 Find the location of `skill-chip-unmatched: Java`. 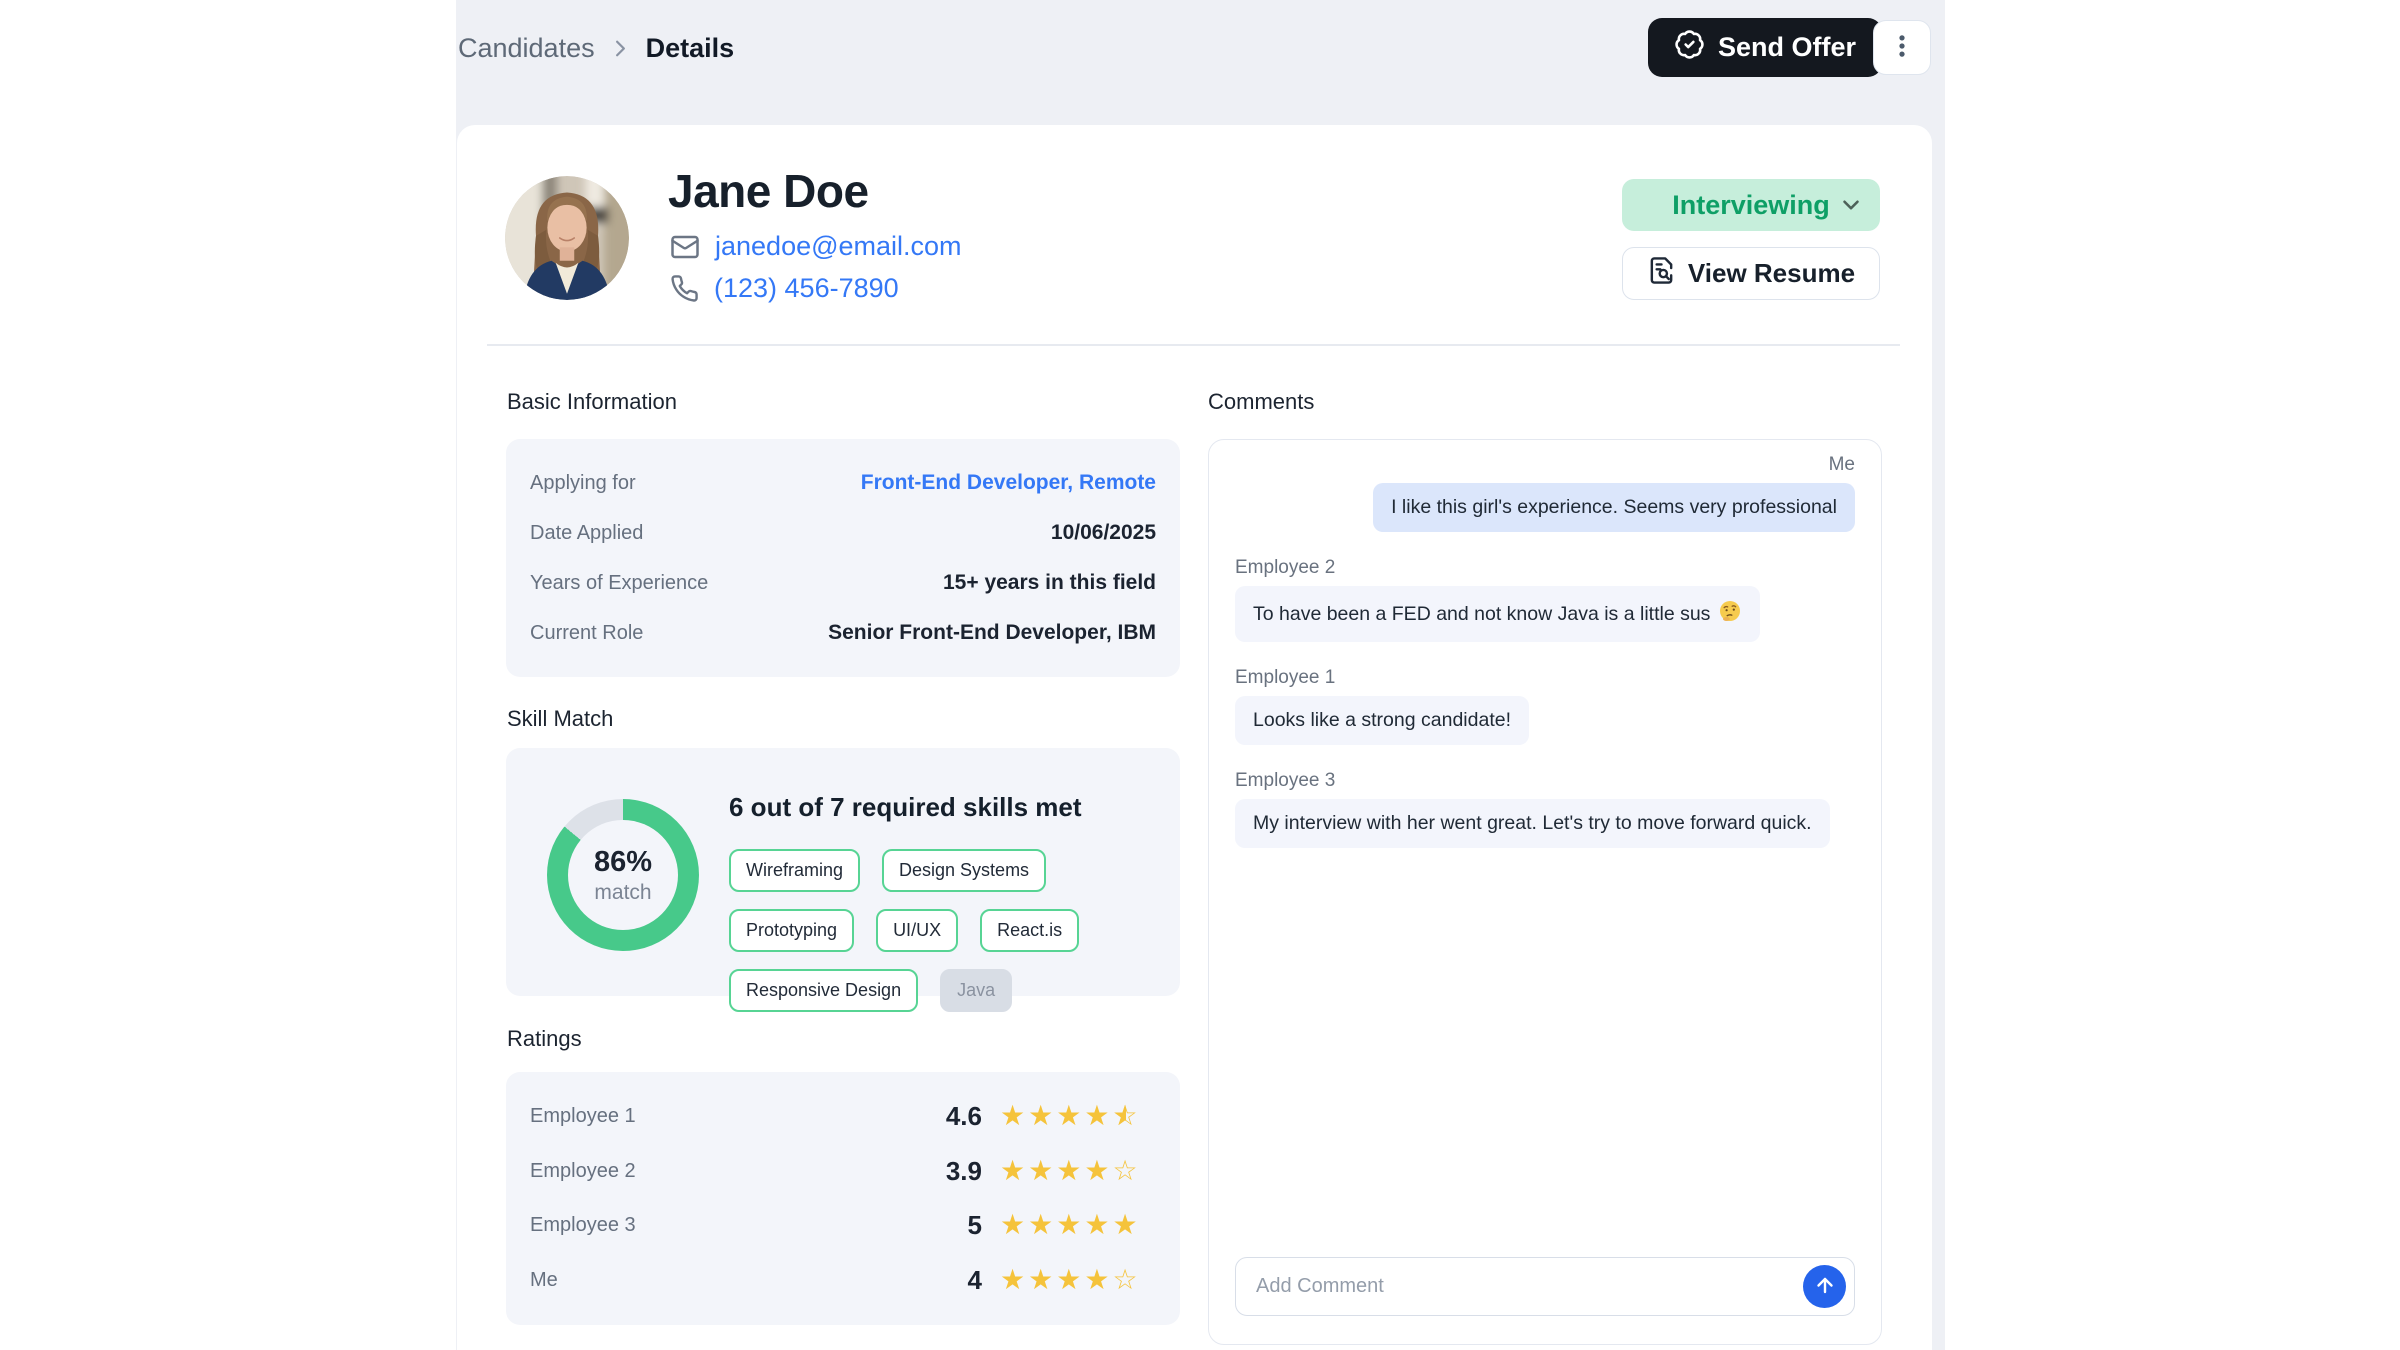

skill-chip-unmatched: Java is located at coordinates (976, 990).